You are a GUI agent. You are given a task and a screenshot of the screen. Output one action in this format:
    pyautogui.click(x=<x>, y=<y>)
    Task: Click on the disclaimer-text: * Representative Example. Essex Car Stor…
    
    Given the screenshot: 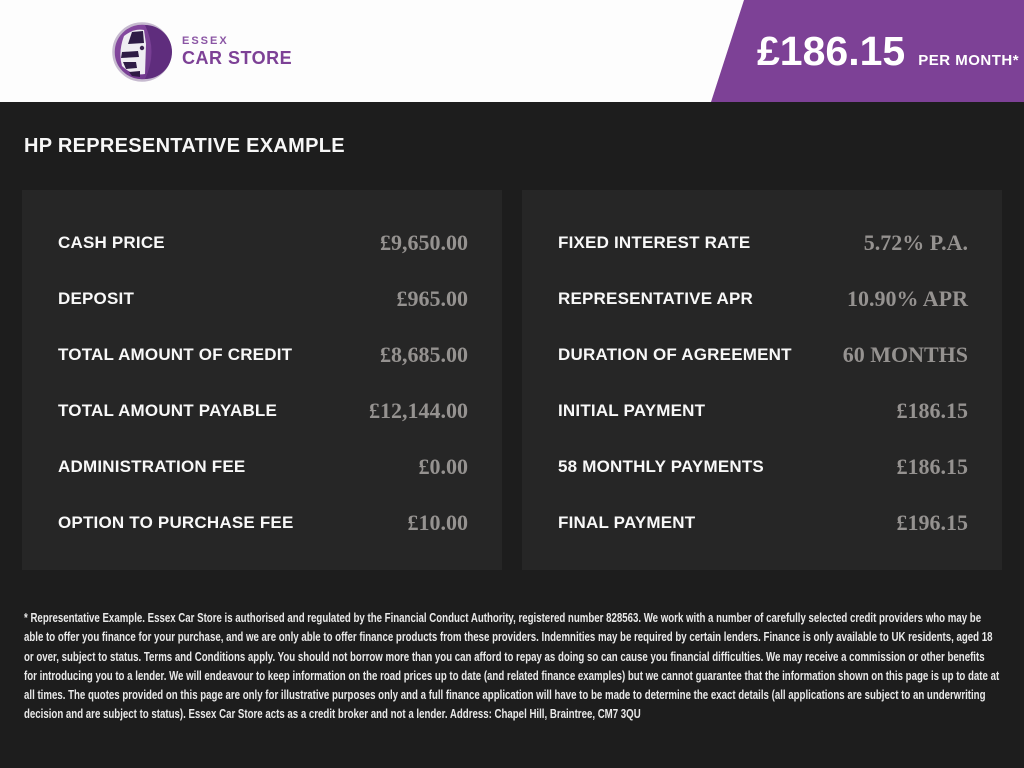 What is the action you would take?
    pyautogui.click(x=512, y=666)
    